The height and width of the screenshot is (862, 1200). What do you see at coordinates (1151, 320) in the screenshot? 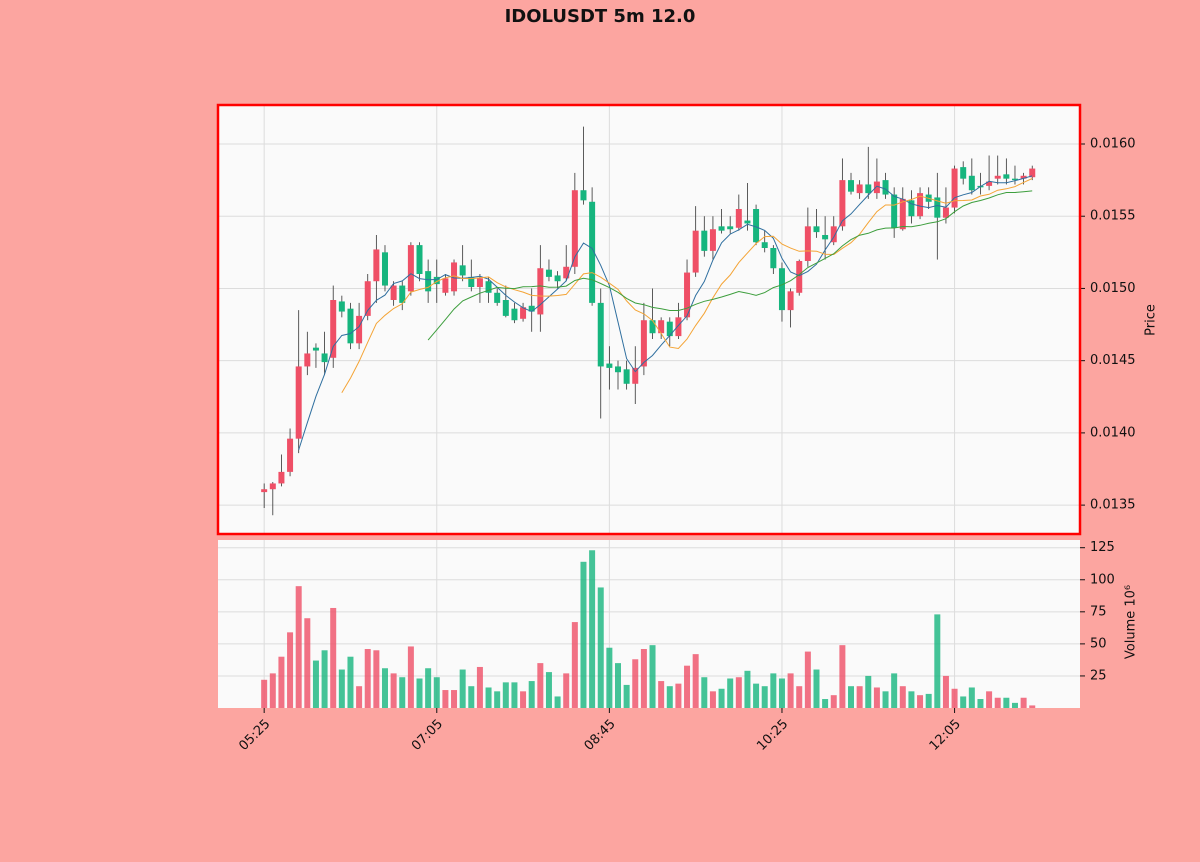
I see `y-axis-label: Price` at bounding box center [1151, 320].